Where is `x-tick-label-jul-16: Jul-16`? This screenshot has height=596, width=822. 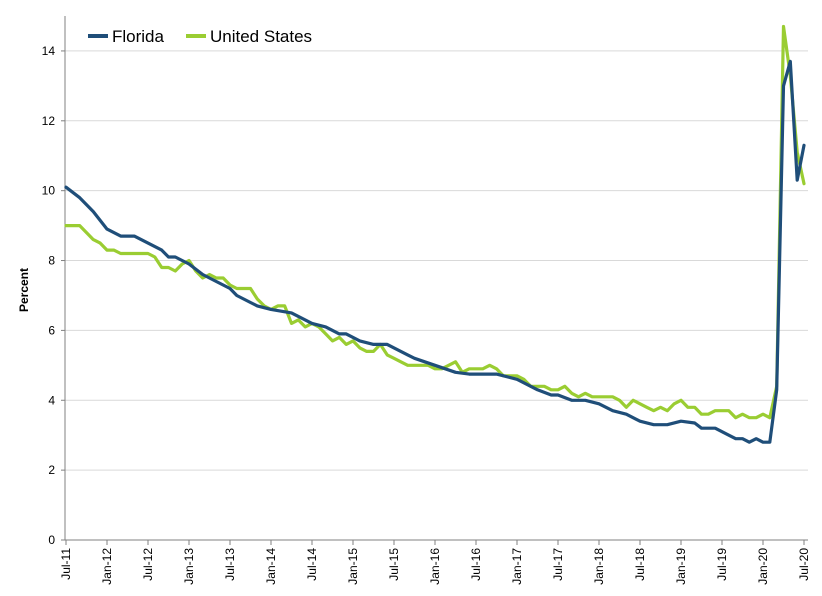 x-tick-label-jul-16: Jul-16 is located at coordinates (476, 564).